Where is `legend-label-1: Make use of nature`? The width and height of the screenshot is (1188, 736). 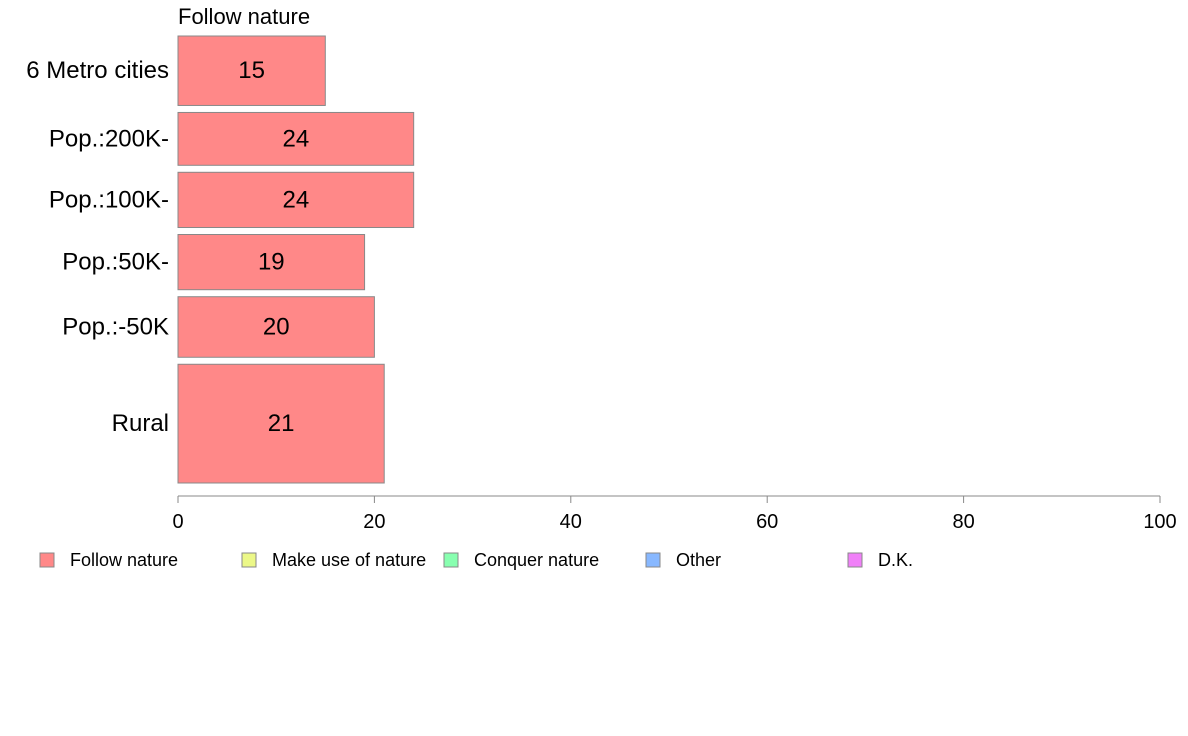
legend-label-1: Make use of nature is located at coordinates (349, 560).